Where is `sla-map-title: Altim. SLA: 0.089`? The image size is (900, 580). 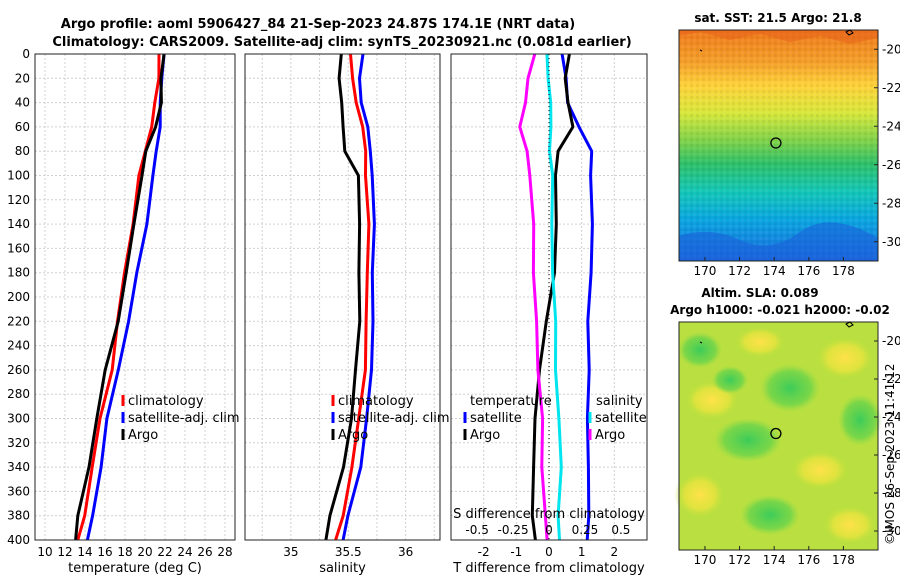
sla-map-title: Altim. SLA: 0.089 is located at coordinates (759, 293).